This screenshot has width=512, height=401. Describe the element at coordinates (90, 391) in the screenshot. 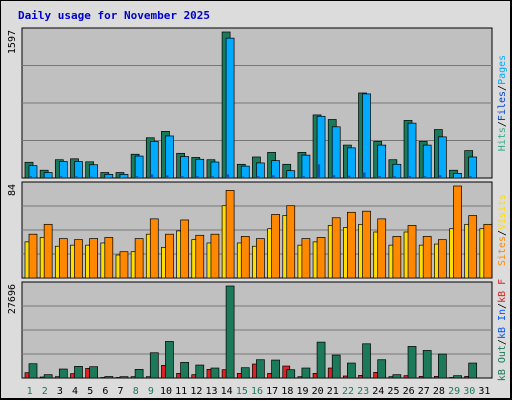

I see `x-tick-label: 5` at that location.